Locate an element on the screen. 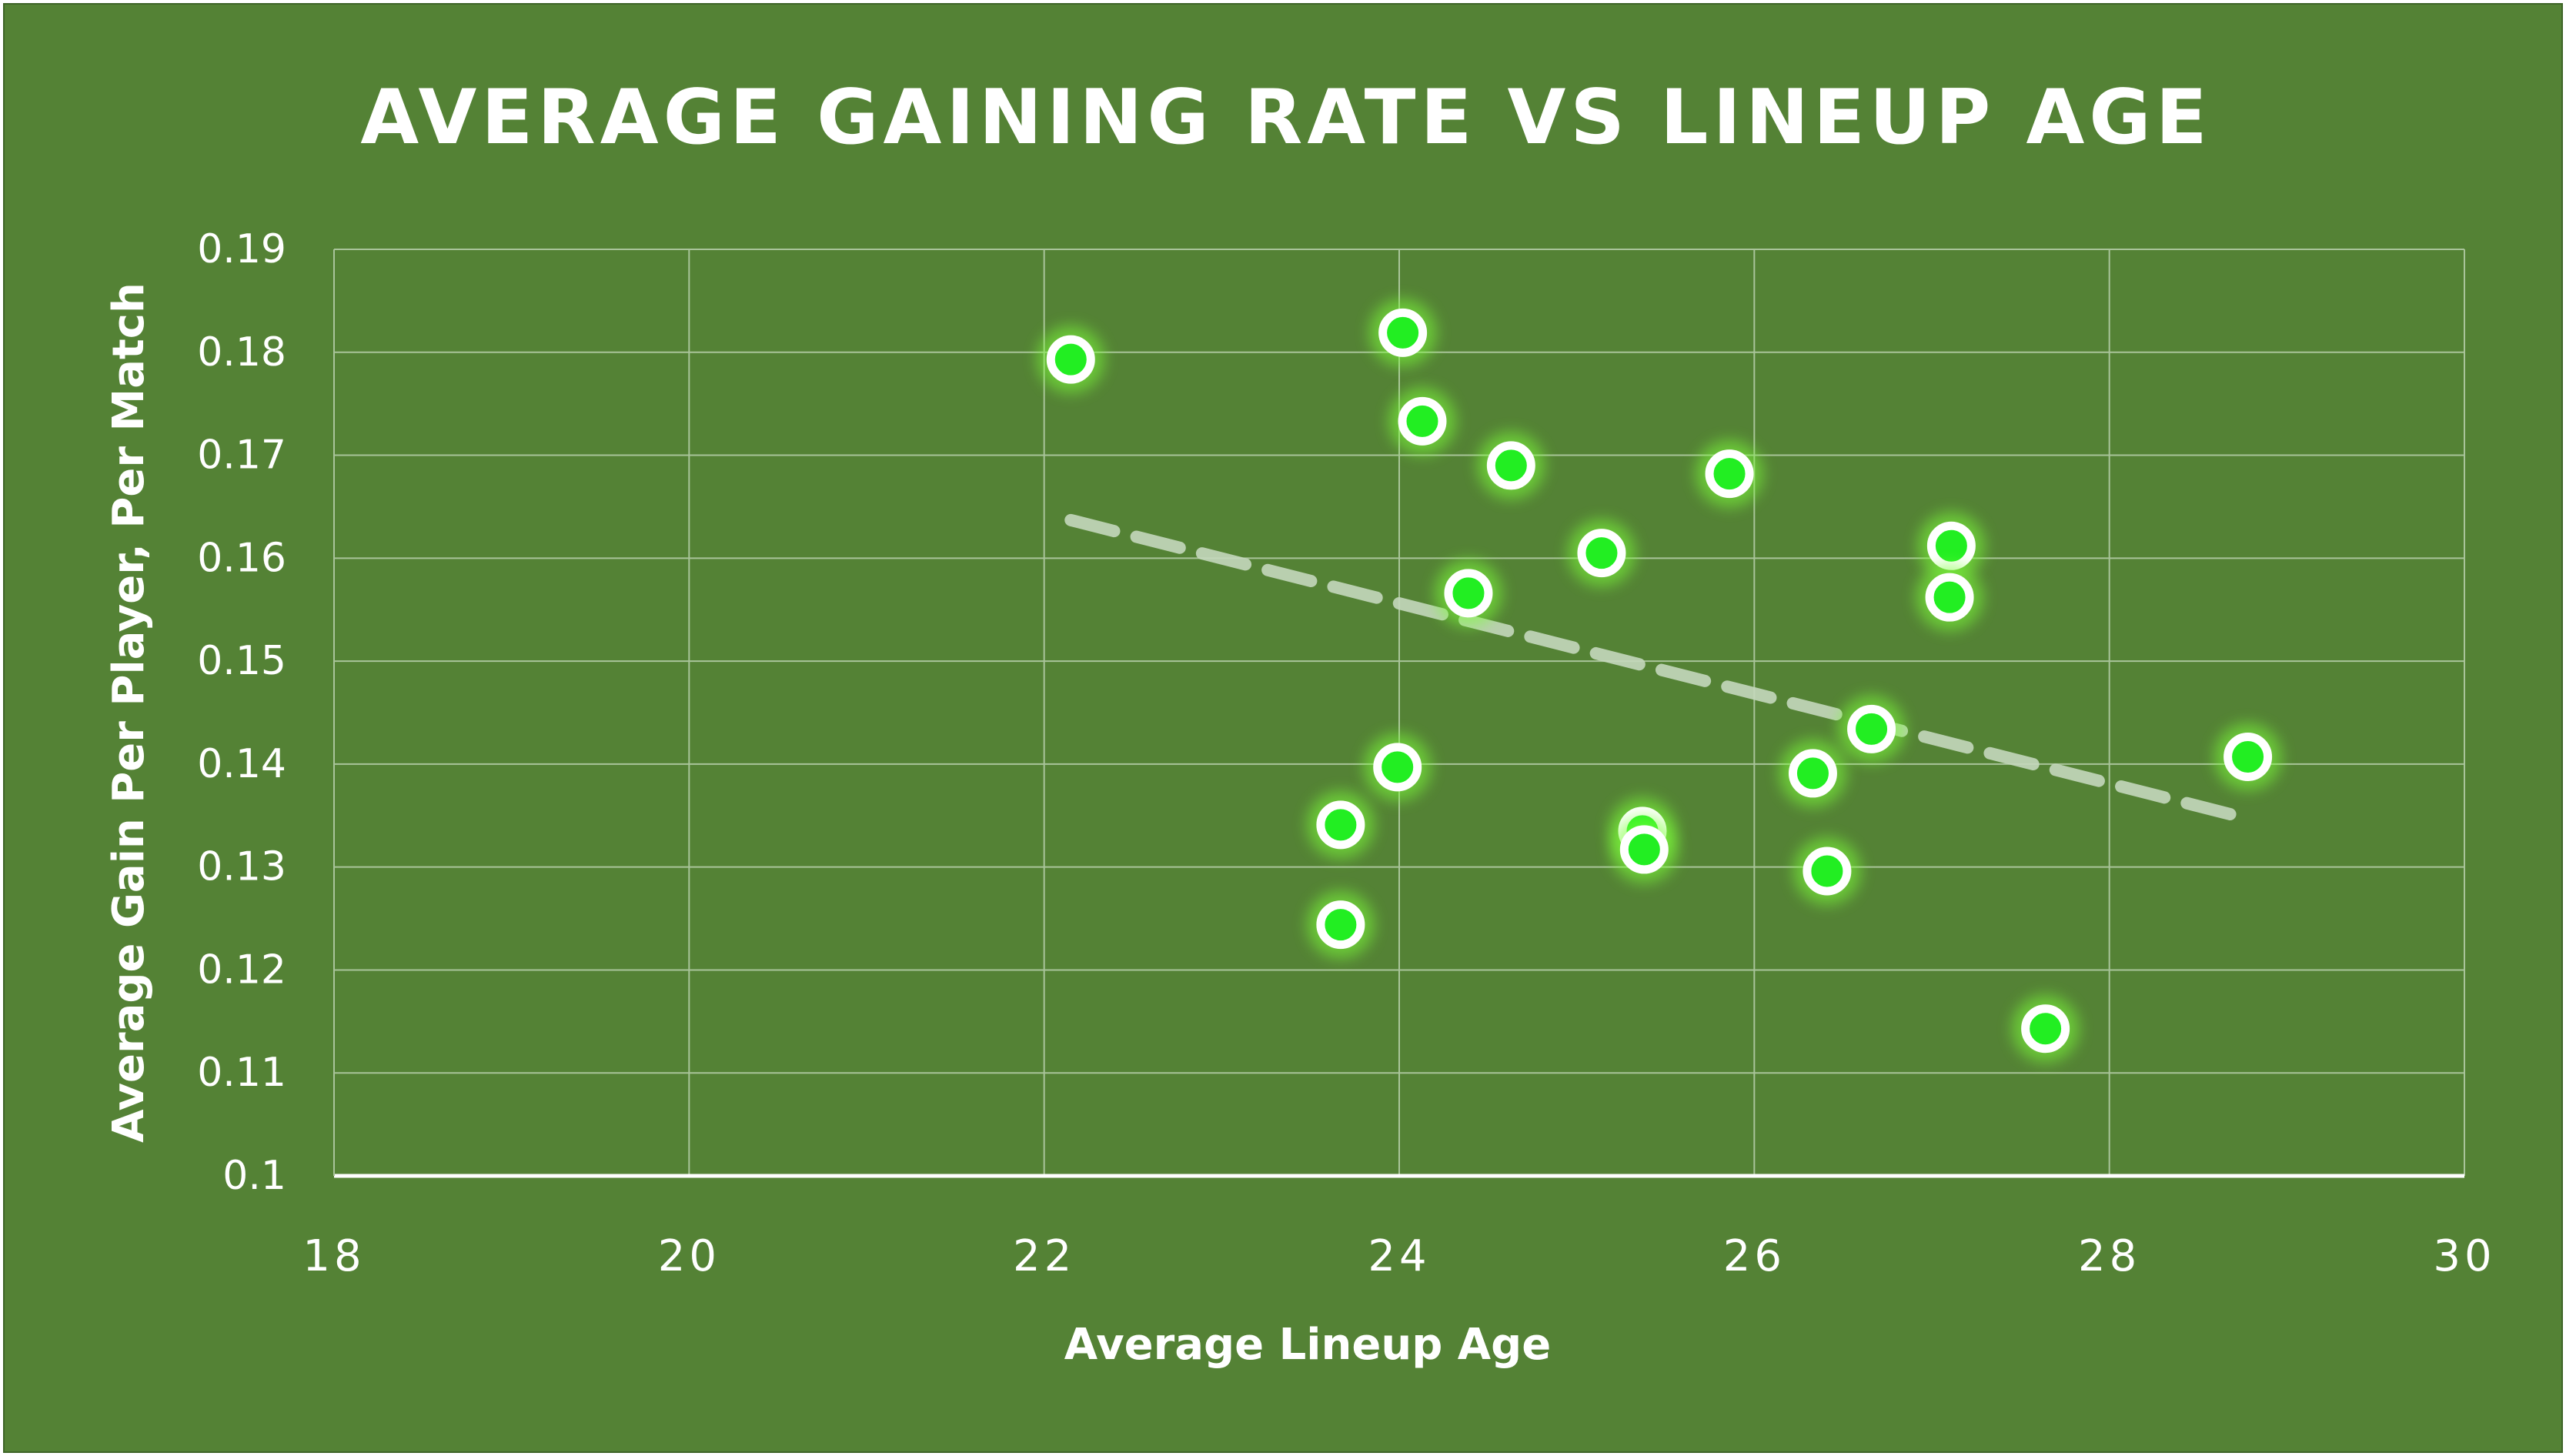 The width and height of the screenshot is (2566, 1456). x-tick-label: 26 is located at coordinates (1754, 1256).